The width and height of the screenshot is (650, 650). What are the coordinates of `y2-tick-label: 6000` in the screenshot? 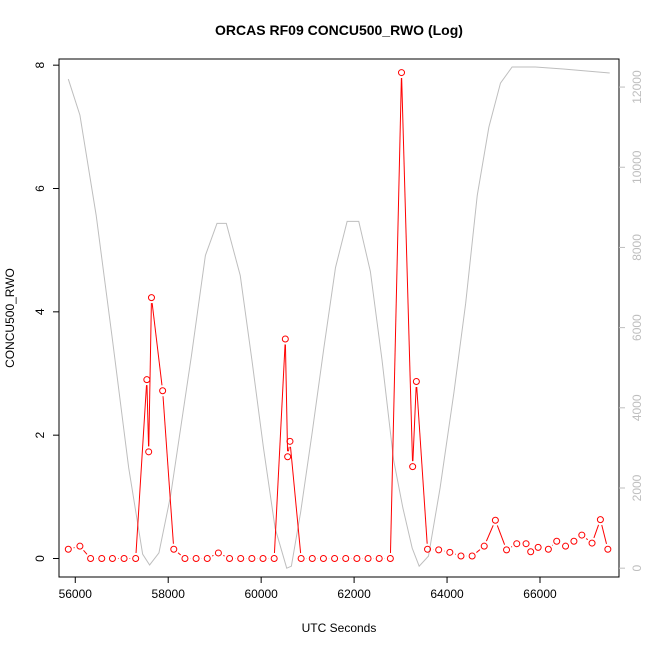 It's located at (637, 327).